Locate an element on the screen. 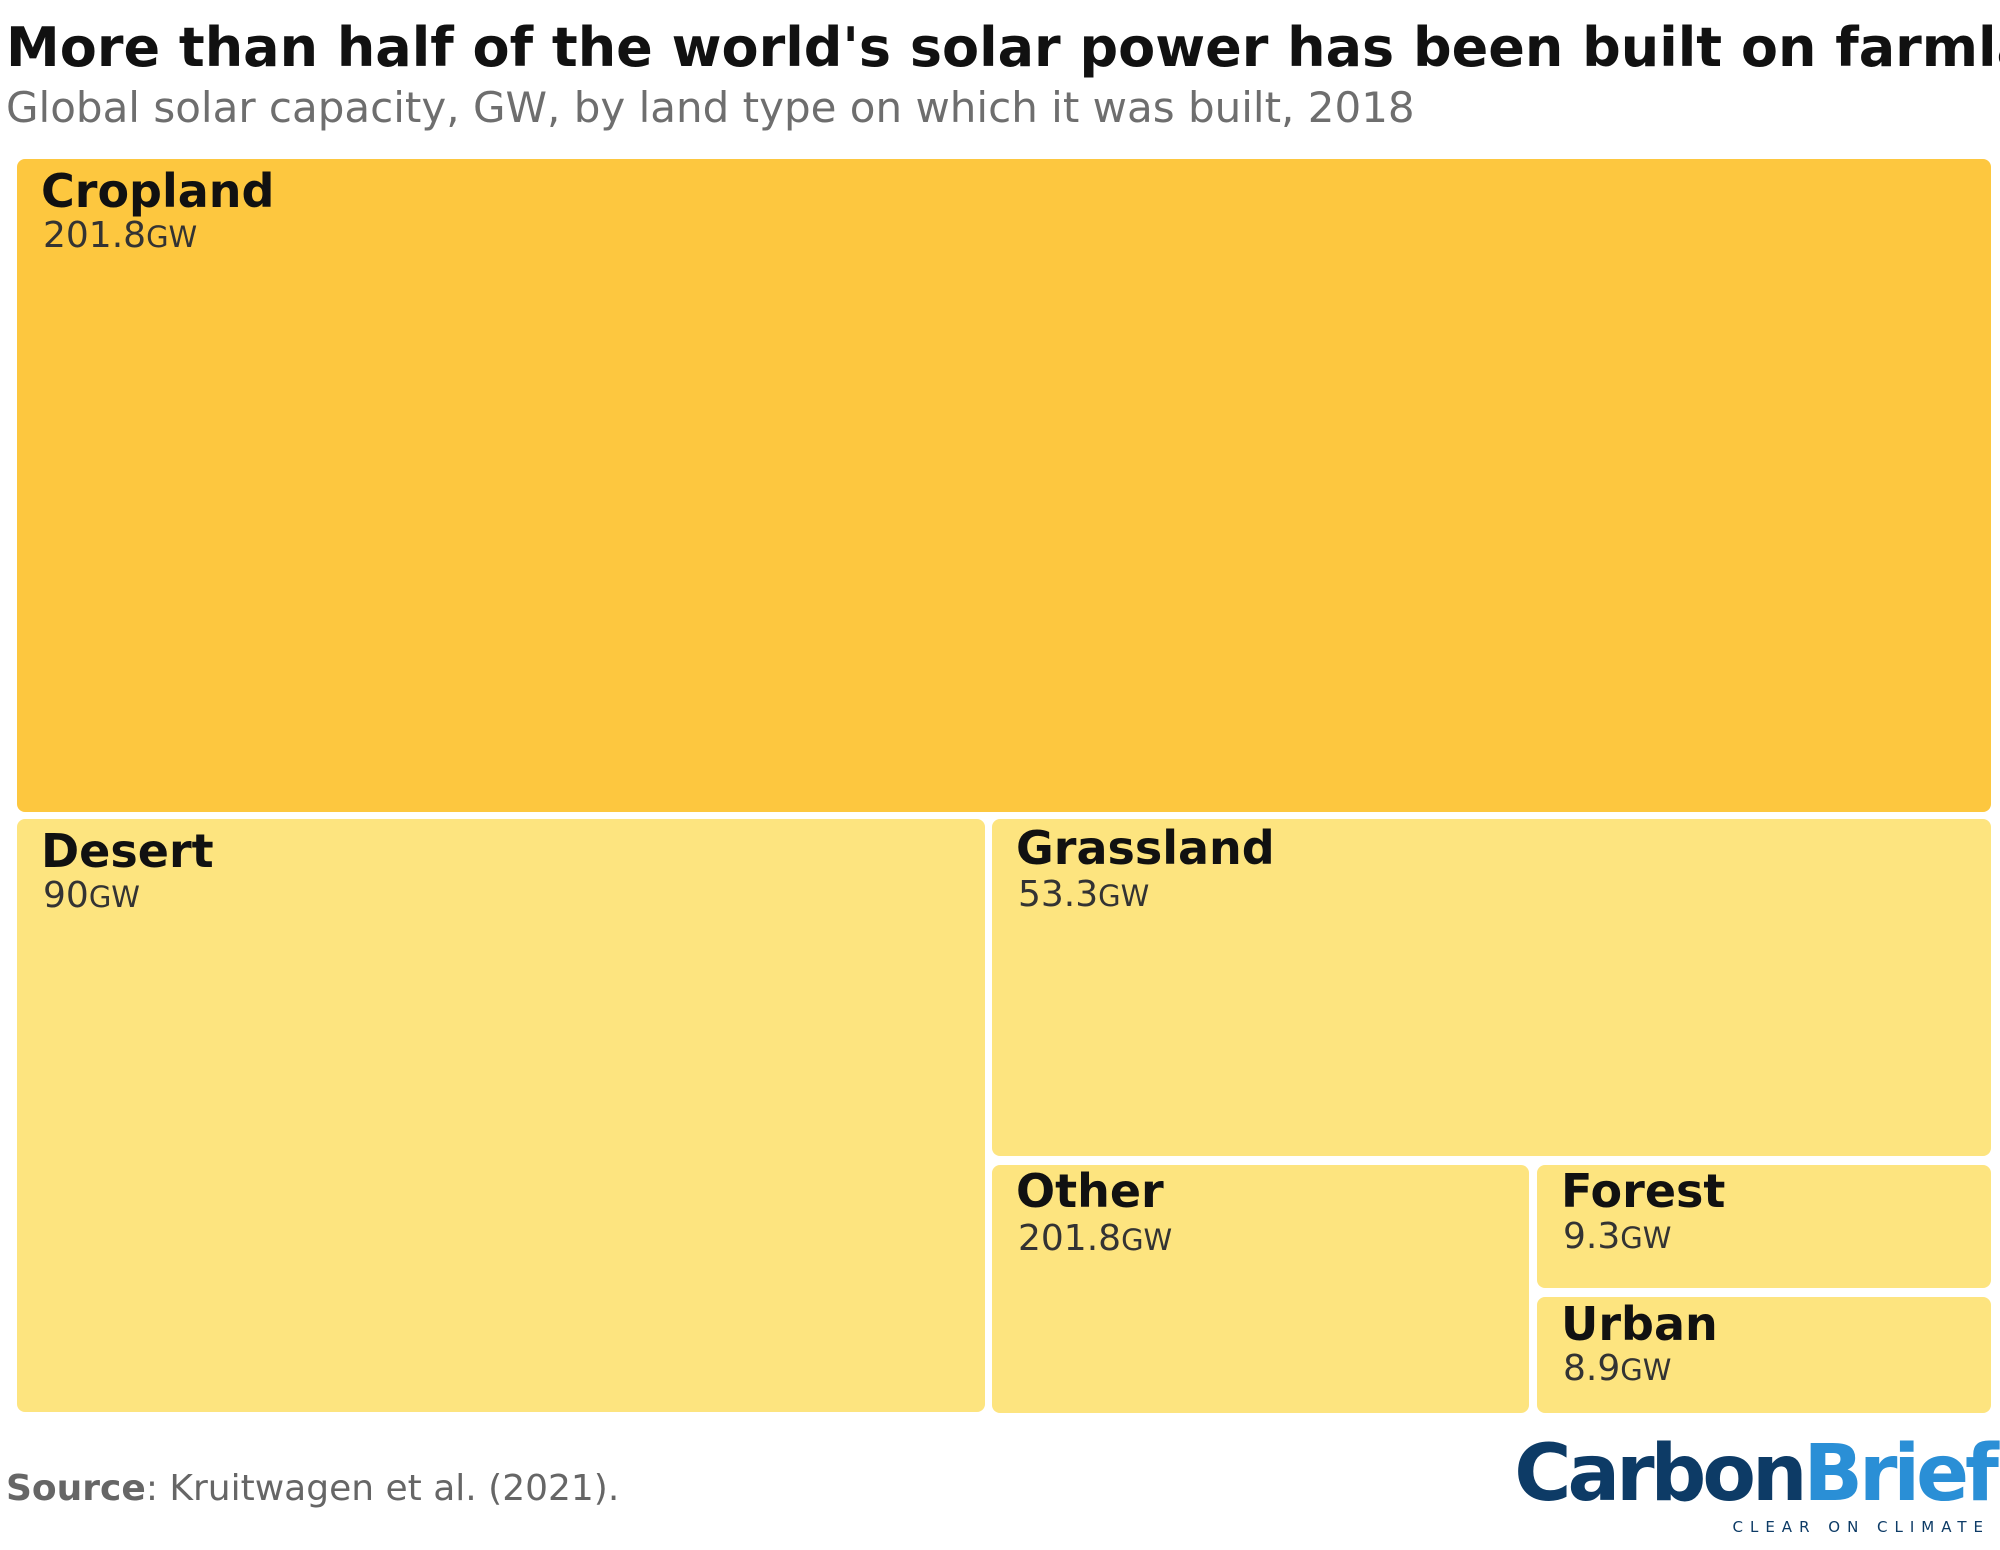  tile-label: Urban is located at coordinates (1639, 1324).